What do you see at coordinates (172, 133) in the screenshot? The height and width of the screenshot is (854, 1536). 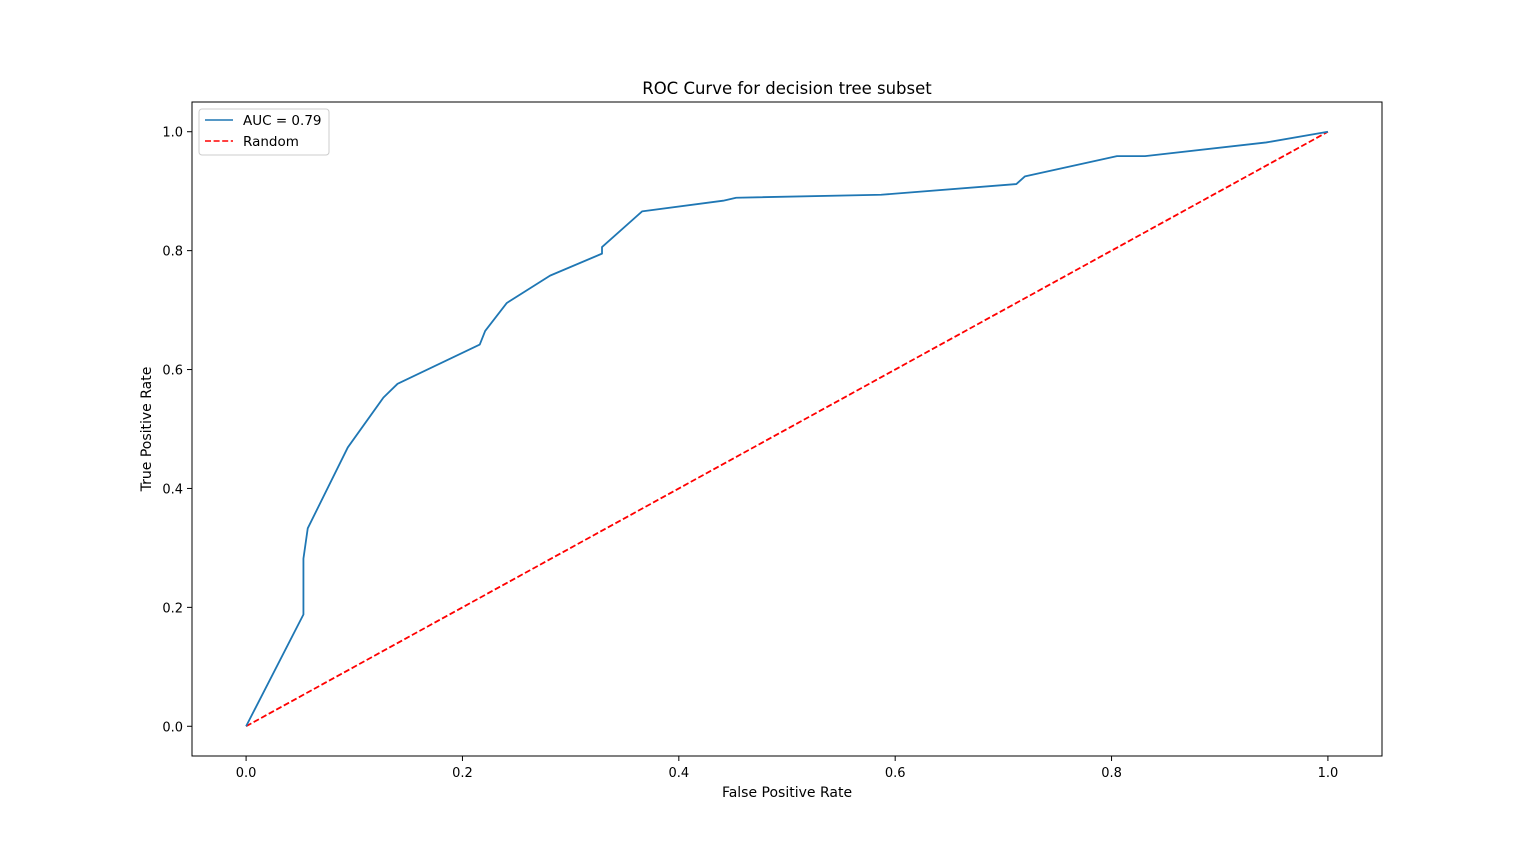 I see `y-tick-label: 1.0` at bounding box center [172, 133].